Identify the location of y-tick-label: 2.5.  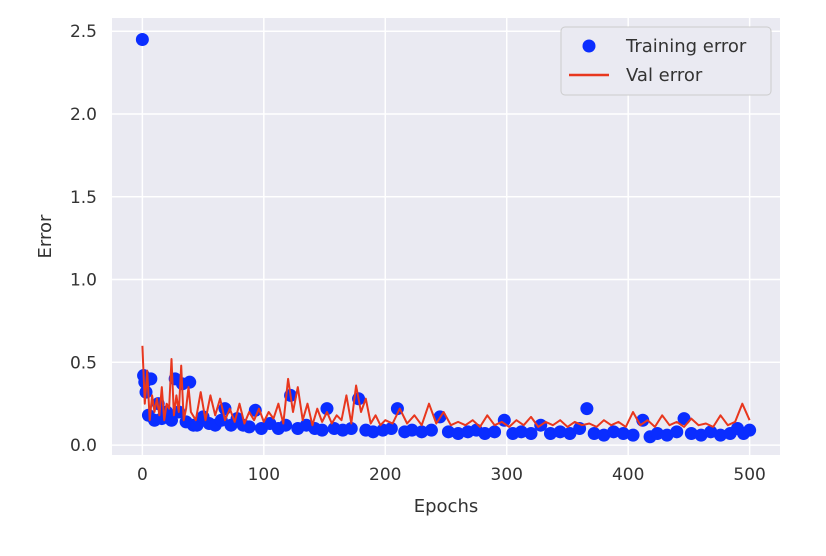
(83, 32).